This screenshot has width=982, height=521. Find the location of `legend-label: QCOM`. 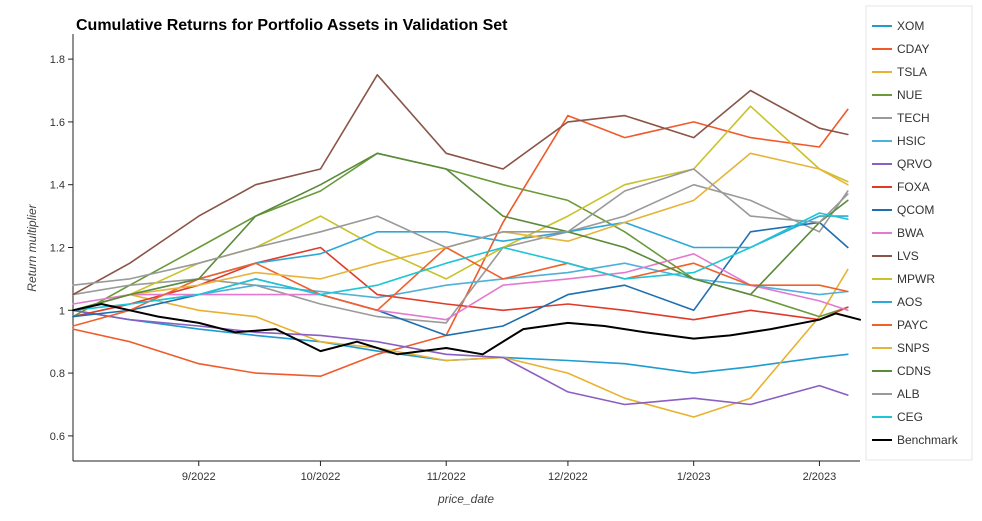

legend-label: QCOM is located at coordinates (915, 210).